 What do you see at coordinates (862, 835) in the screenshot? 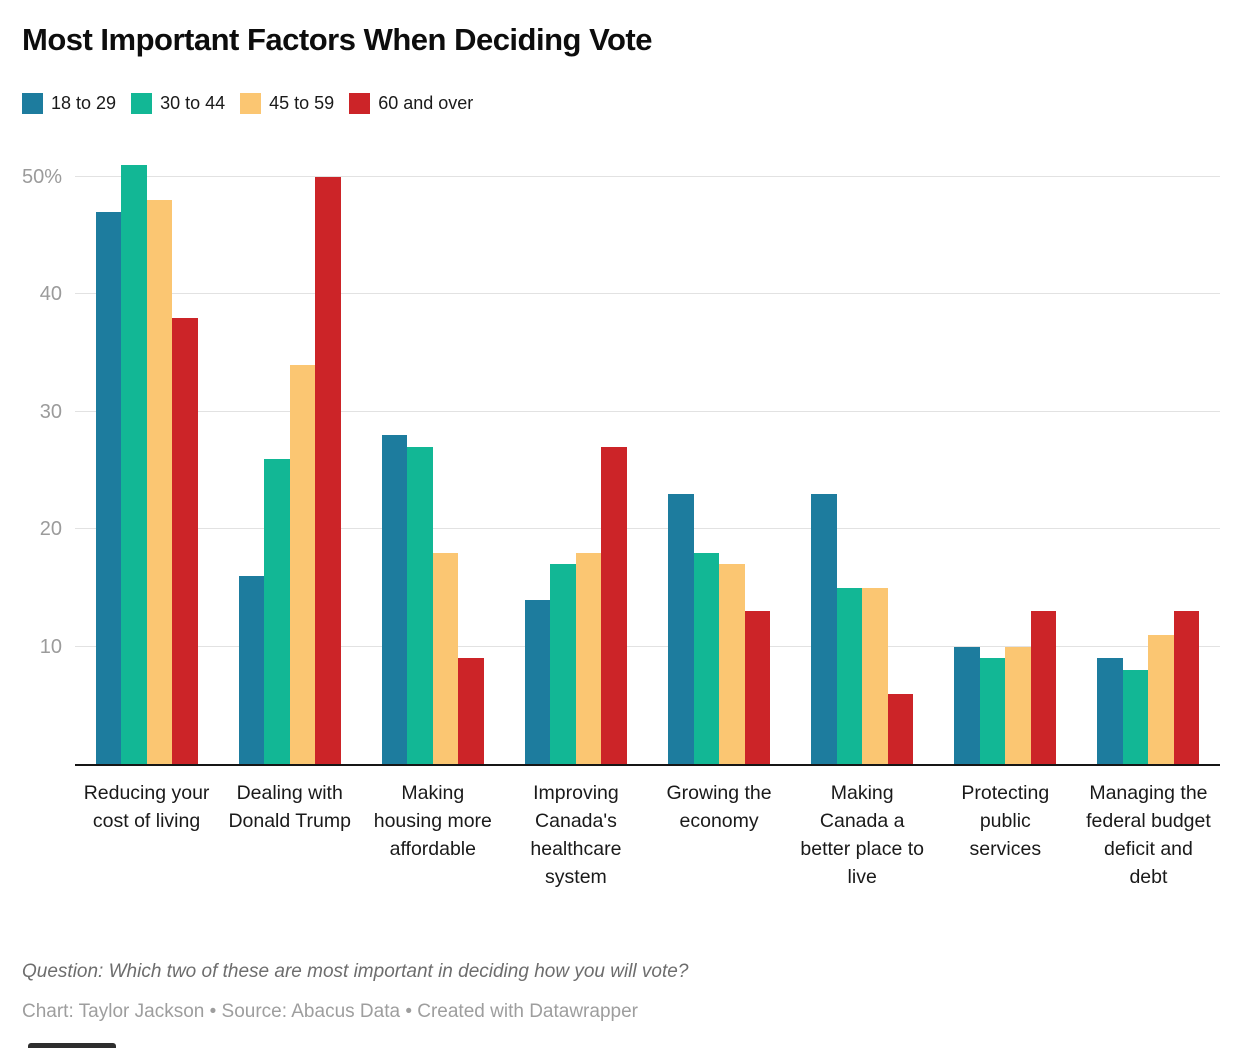
I see `x-category-label: Making Canada a better place to live` at bounding box center [862, 835].